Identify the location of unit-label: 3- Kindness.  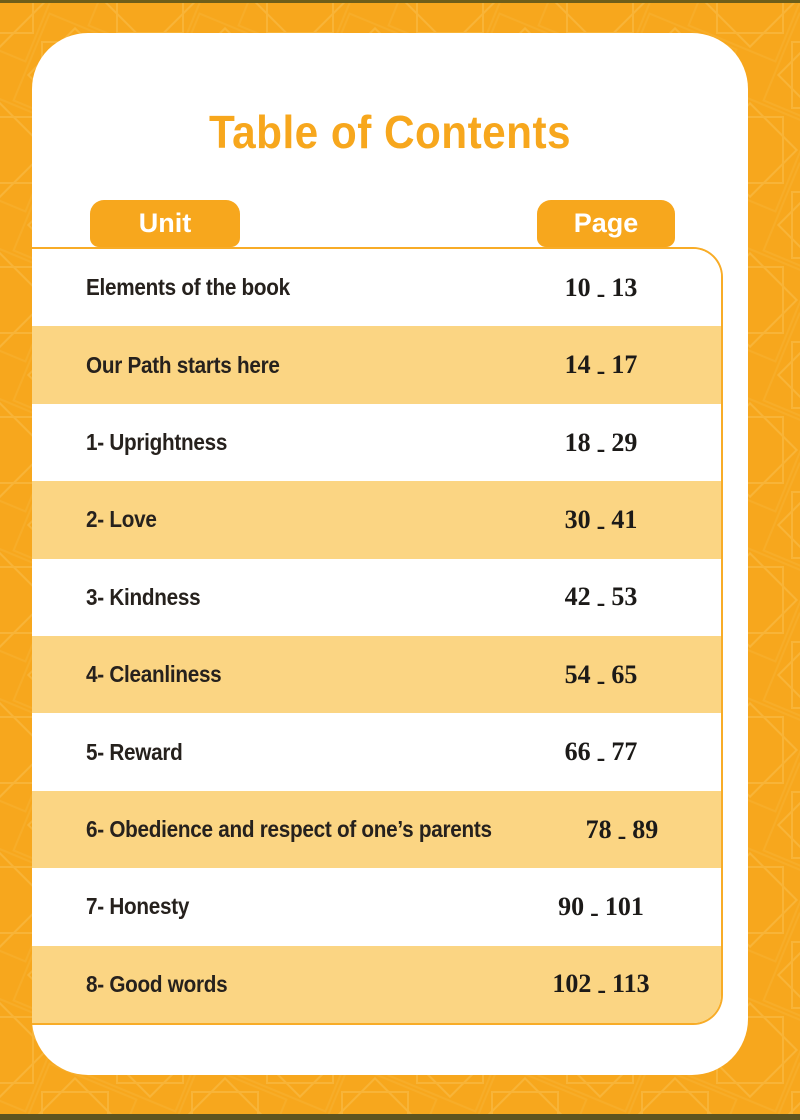
(143, 596).